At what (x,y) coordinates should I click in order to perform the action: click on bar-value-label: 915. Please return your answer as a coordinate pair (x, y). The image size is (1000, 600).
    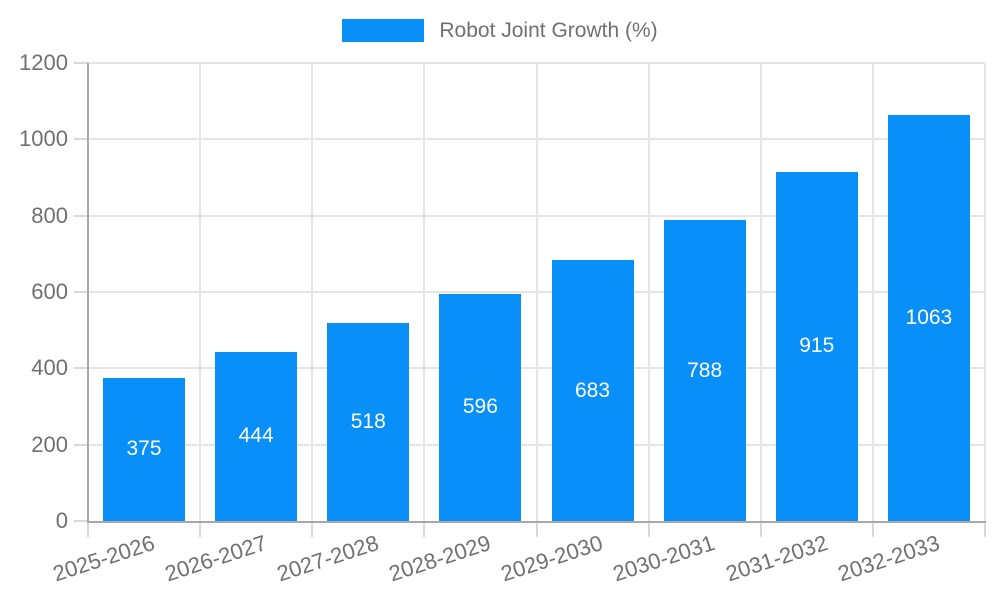
    Looking at the image, I should click on (817, 346).